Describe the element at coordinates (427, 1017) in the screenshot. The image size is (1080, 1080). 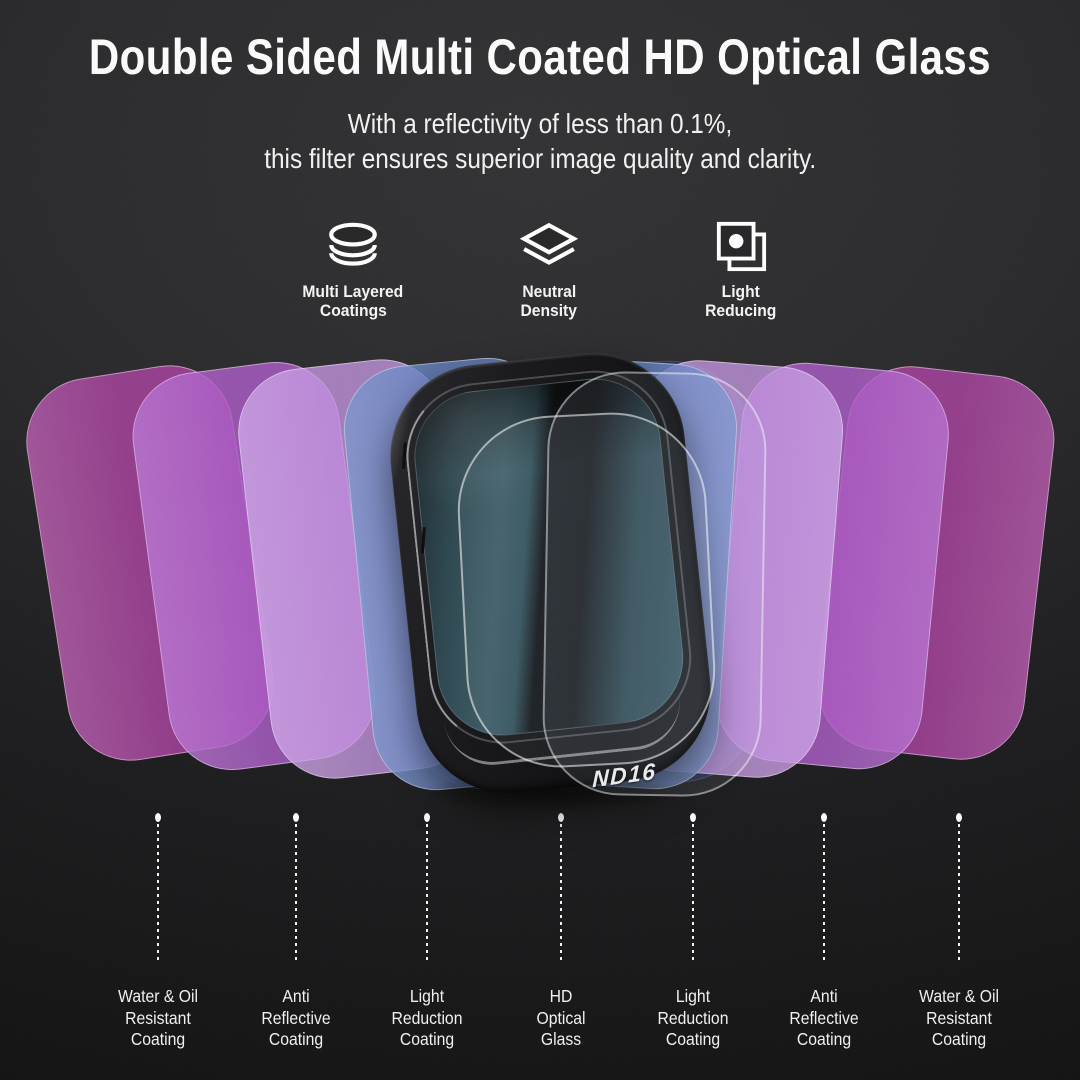
I see `callout-light-reduction-left: Light Reduction Coating` at that location.